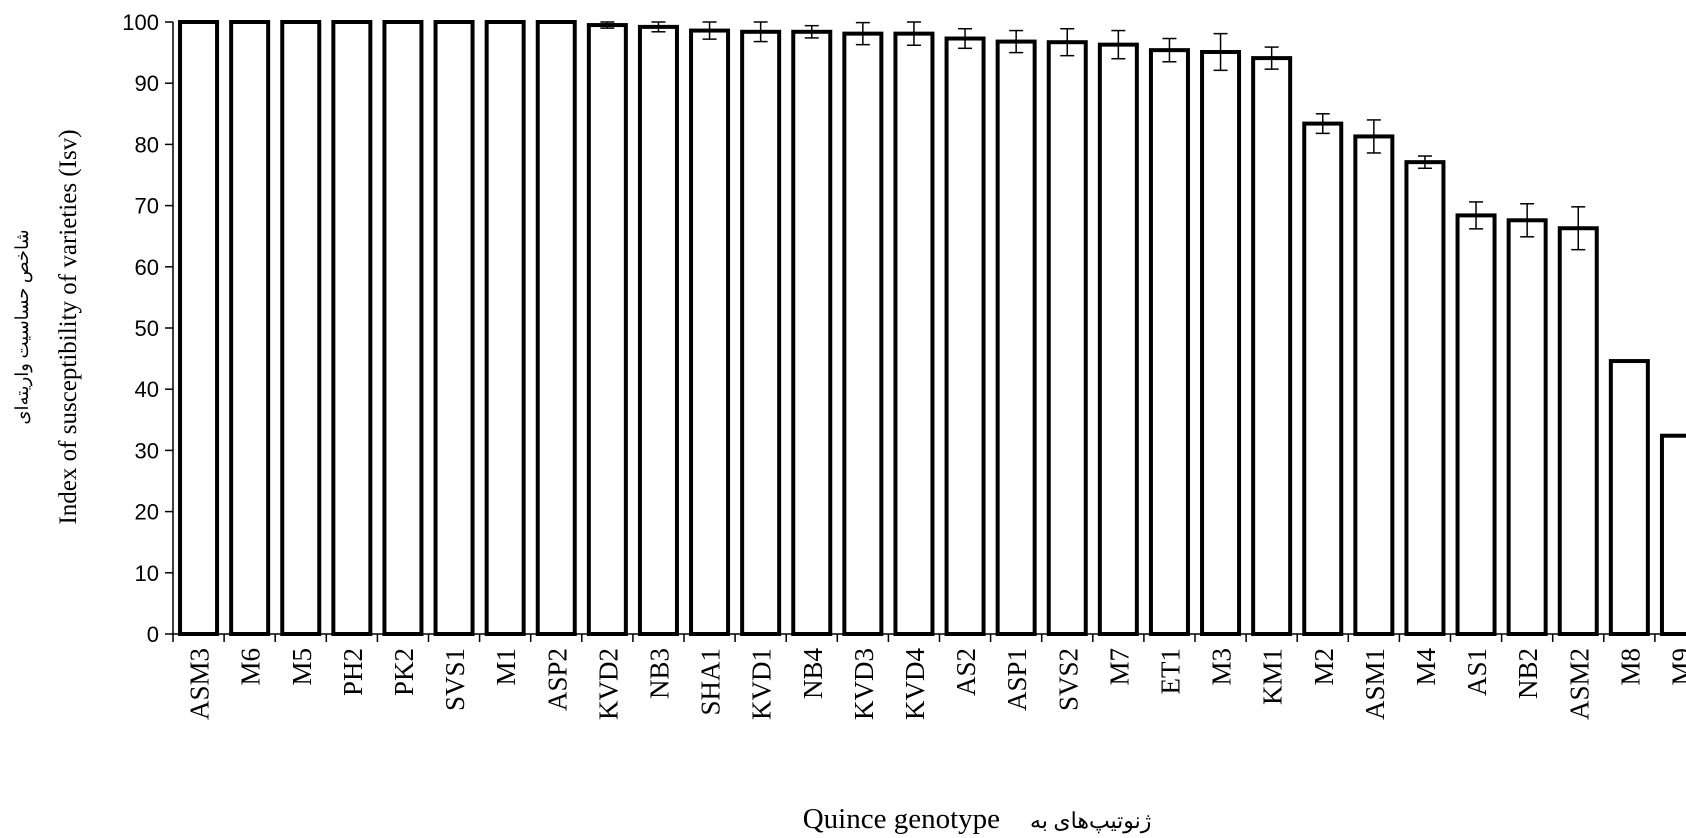 The height and width of the screenshot is (838, 1686). Describe the element at coordinates (1528, 673) in the screenshot. I see `x-tick-label-NB2: NB2` at that location.